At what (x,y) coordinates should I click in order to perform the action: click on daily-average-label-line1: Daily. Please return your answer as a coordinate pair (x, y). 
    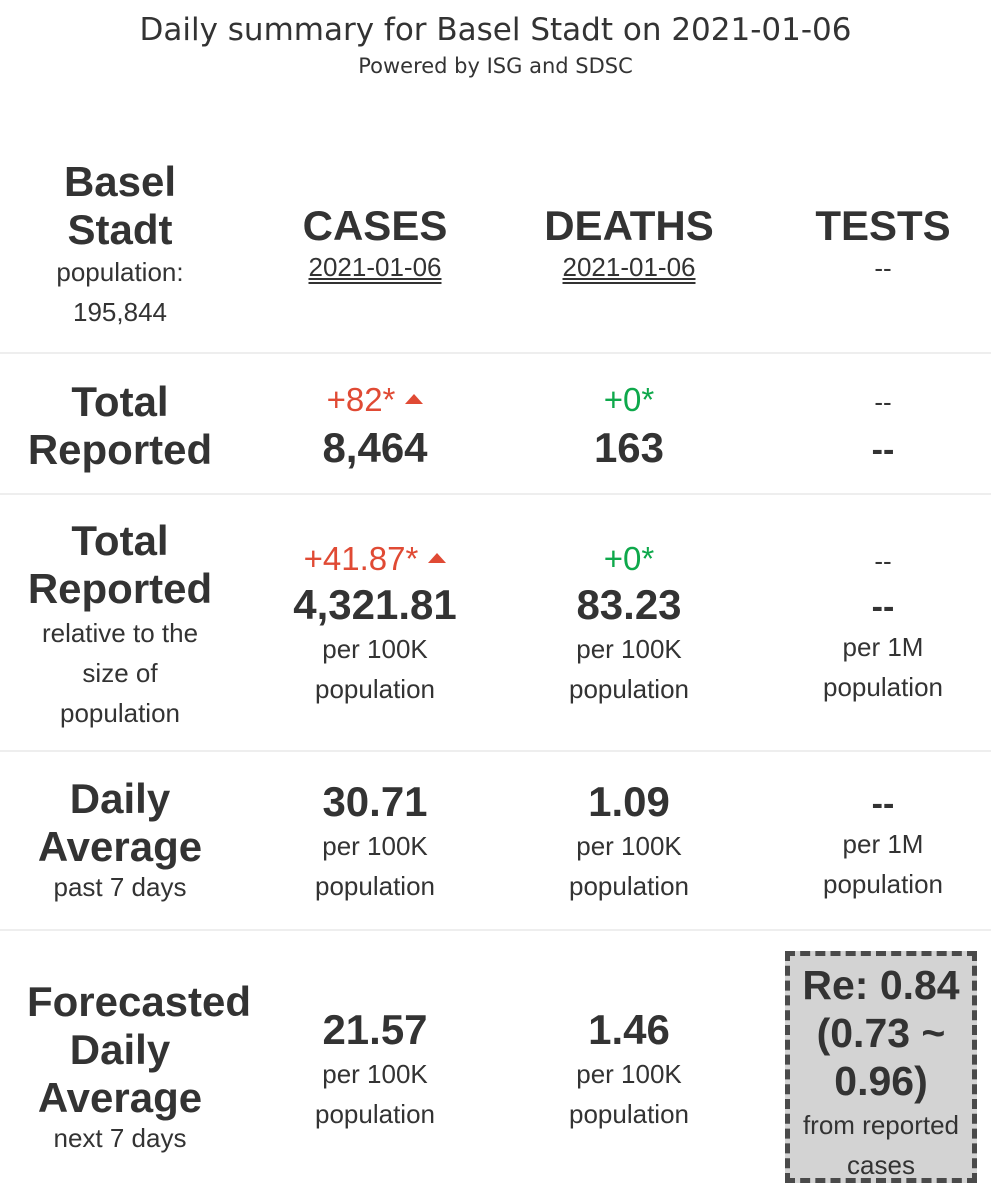
    Looking at the image, I should click on (120, 798).